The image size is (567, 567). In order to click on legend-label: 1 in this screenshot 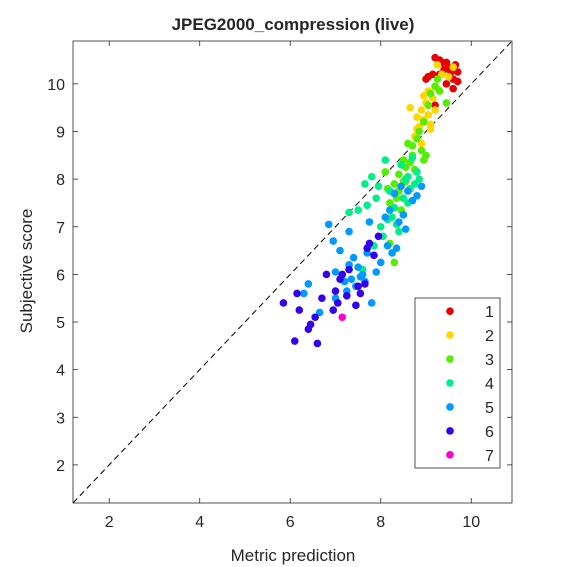, I will do `click(489, 312)`.